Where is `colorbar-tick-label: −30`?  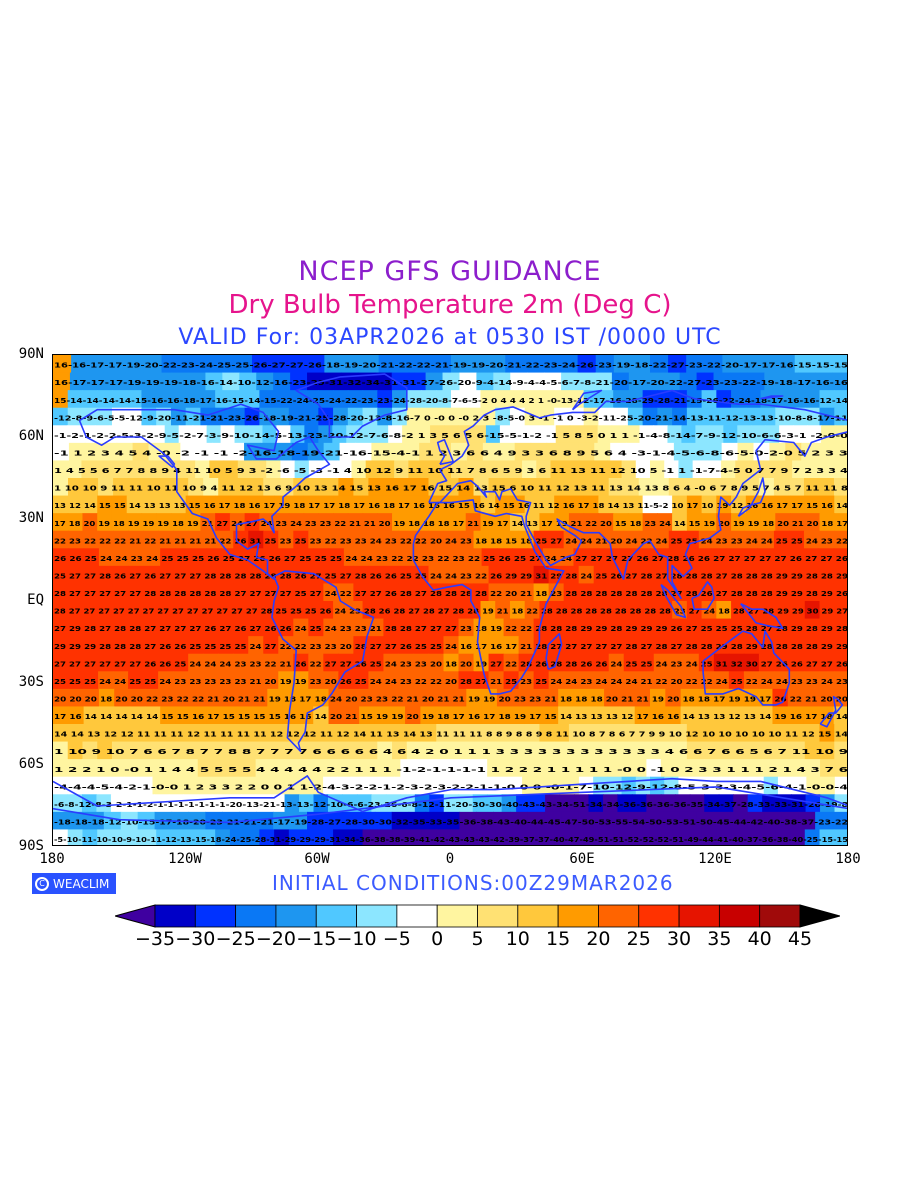 colorbar-tick-label: −30 is located at coordinates (195, 939).